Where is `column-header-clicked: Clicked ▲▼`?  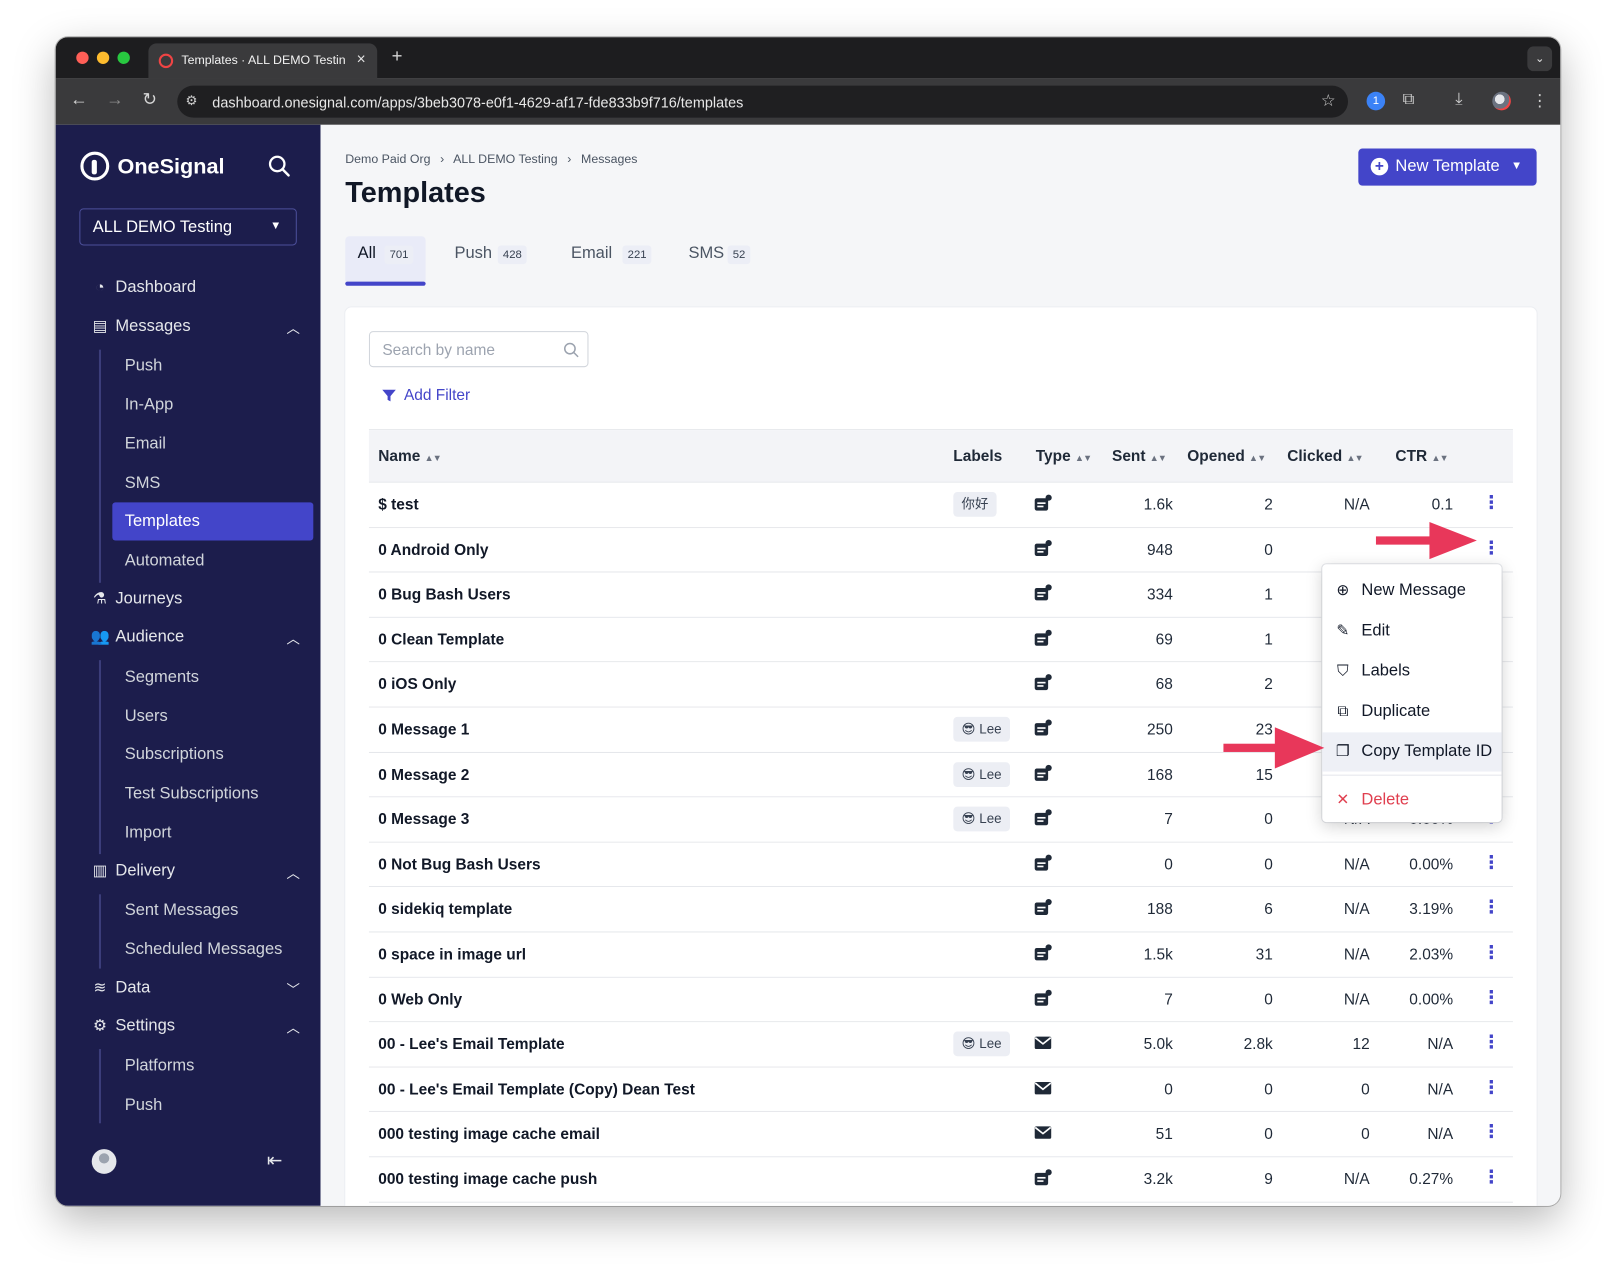
column-header-clicked: Clicked ▲▼ is located at coordinates (1325, 457).